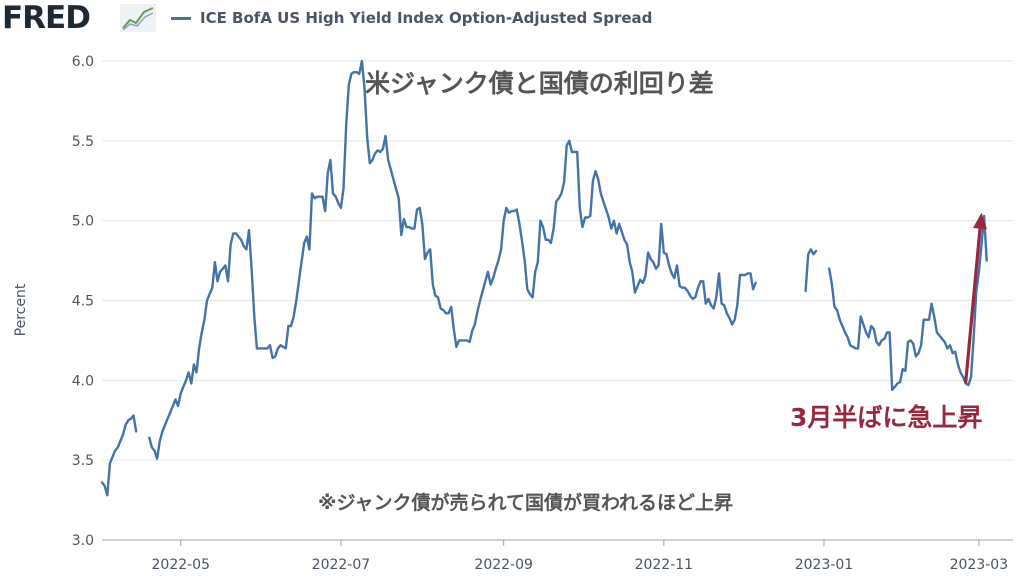 Image resolution: width=1024 pixels, height=577 pixels. I want to click on legend-swatch, so click(181, 18).